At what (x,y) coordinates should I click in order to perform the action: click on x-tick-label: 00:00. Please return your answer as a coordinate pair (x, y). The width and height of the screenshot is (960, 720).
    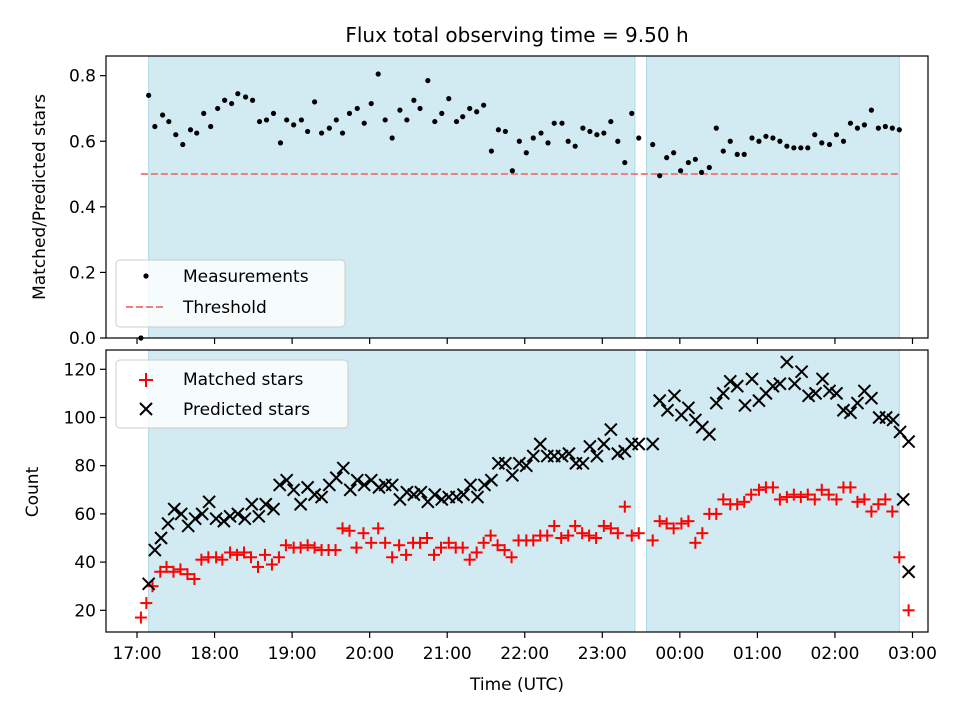
    Looking at the image, I should click on (679, 654).